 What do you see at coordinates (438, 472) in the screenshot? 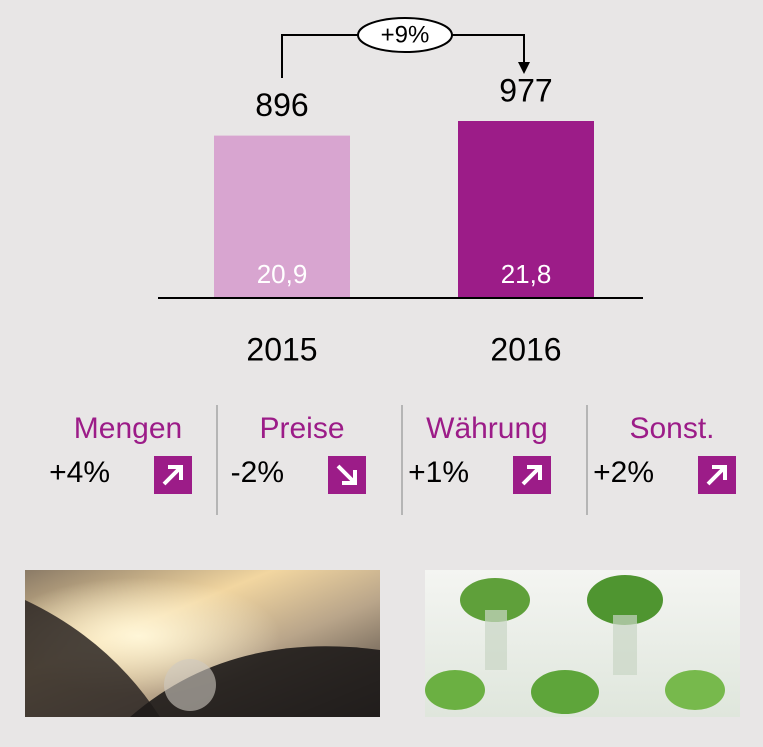
I see `factor-change: +1%` at bounding box center [438, 472].